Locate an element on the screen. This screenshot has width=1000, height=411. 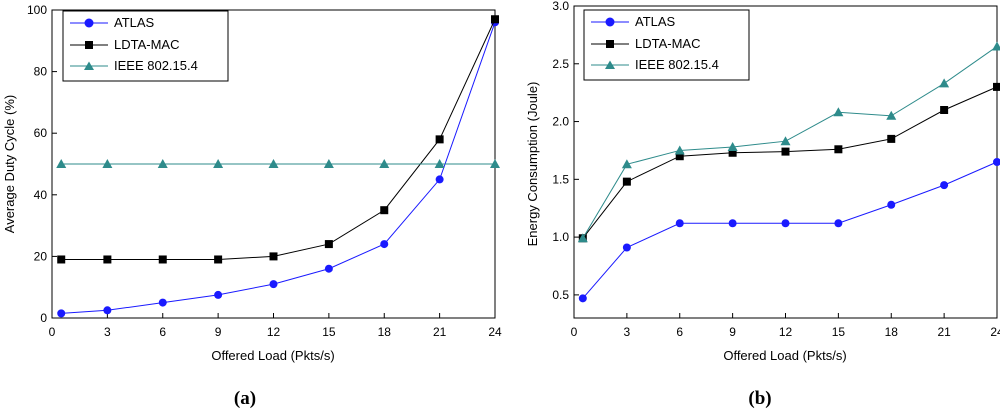
y-tick-label-b: 1.0 is located at coordinates (560, 237).